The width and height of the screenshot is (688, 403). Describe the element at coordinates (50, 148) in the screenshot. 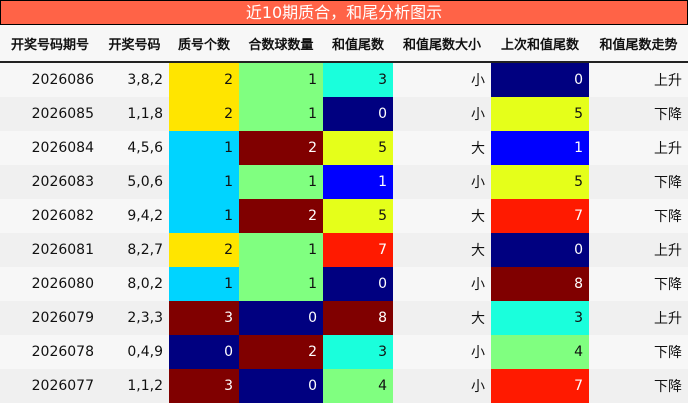

I see `period-cell: 2026084` at that location.